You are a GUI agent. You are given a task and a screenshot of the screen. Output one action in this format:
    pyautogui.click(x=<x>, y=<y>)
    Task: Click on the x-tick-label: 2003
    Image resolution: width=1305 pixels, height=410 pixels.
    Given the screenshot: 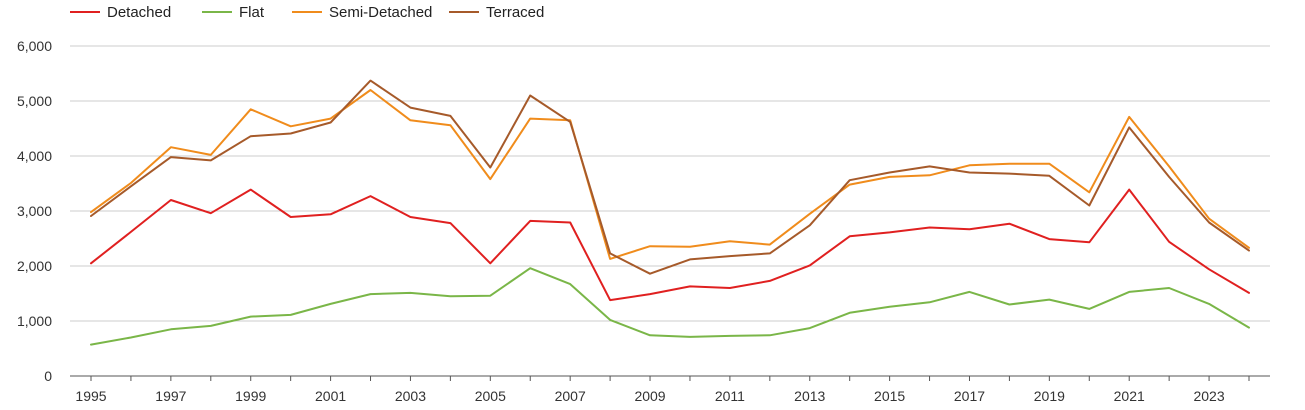 What is the action you would take?
    pyautogui.click(x=410, y=396)
    